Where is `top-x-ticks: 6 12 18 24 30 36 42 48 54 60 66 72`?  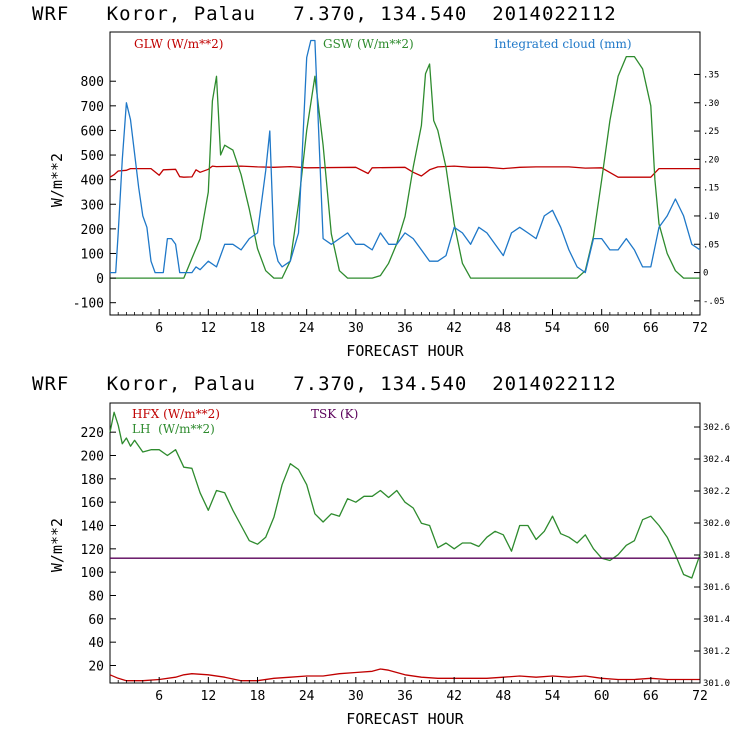
top-x-ticks: 6 12 18 24 30 36 42 48 54 60 66 72 is located at coordinates (412, 322).